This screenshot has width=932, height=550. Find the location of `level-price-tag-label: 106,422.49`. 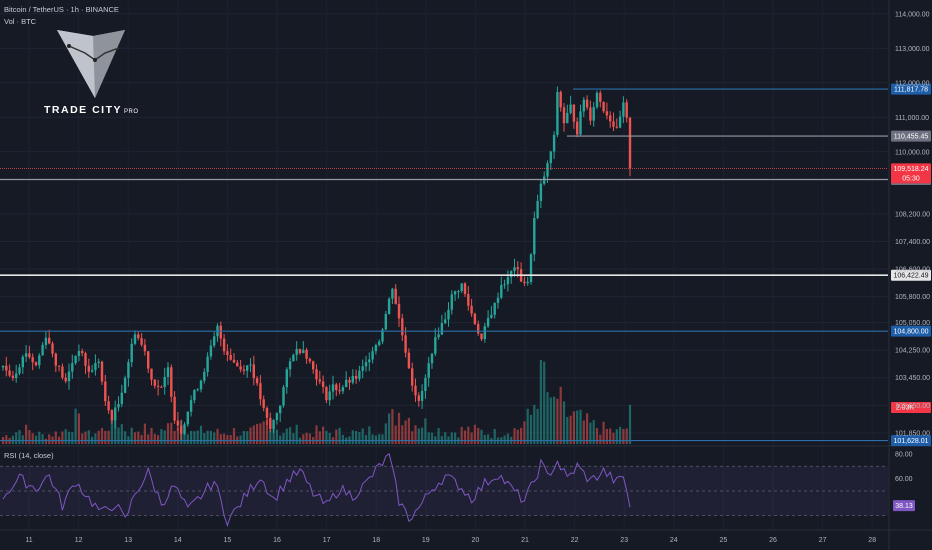

level-price-tag-label: 106,422.49 is located at coordinates (910, 276).